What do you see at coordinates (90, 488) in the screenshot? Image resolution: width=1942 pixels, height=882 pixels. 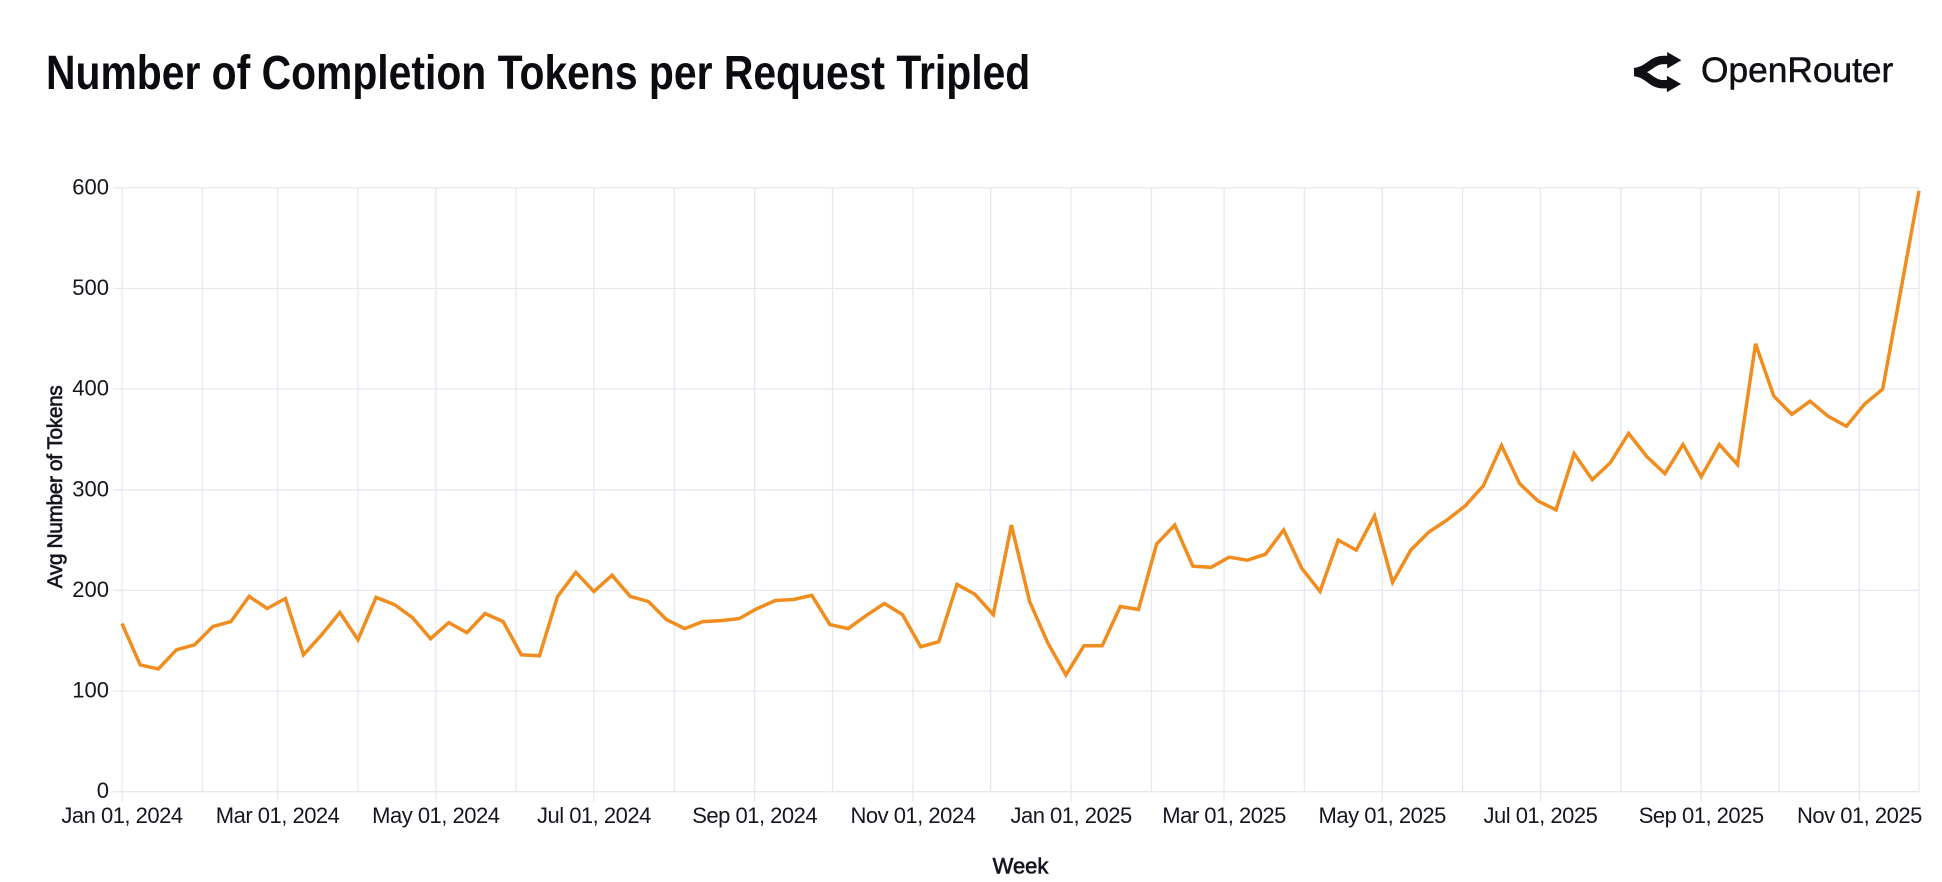 I see `svg-text: 300` at bounding box center [90, 488].